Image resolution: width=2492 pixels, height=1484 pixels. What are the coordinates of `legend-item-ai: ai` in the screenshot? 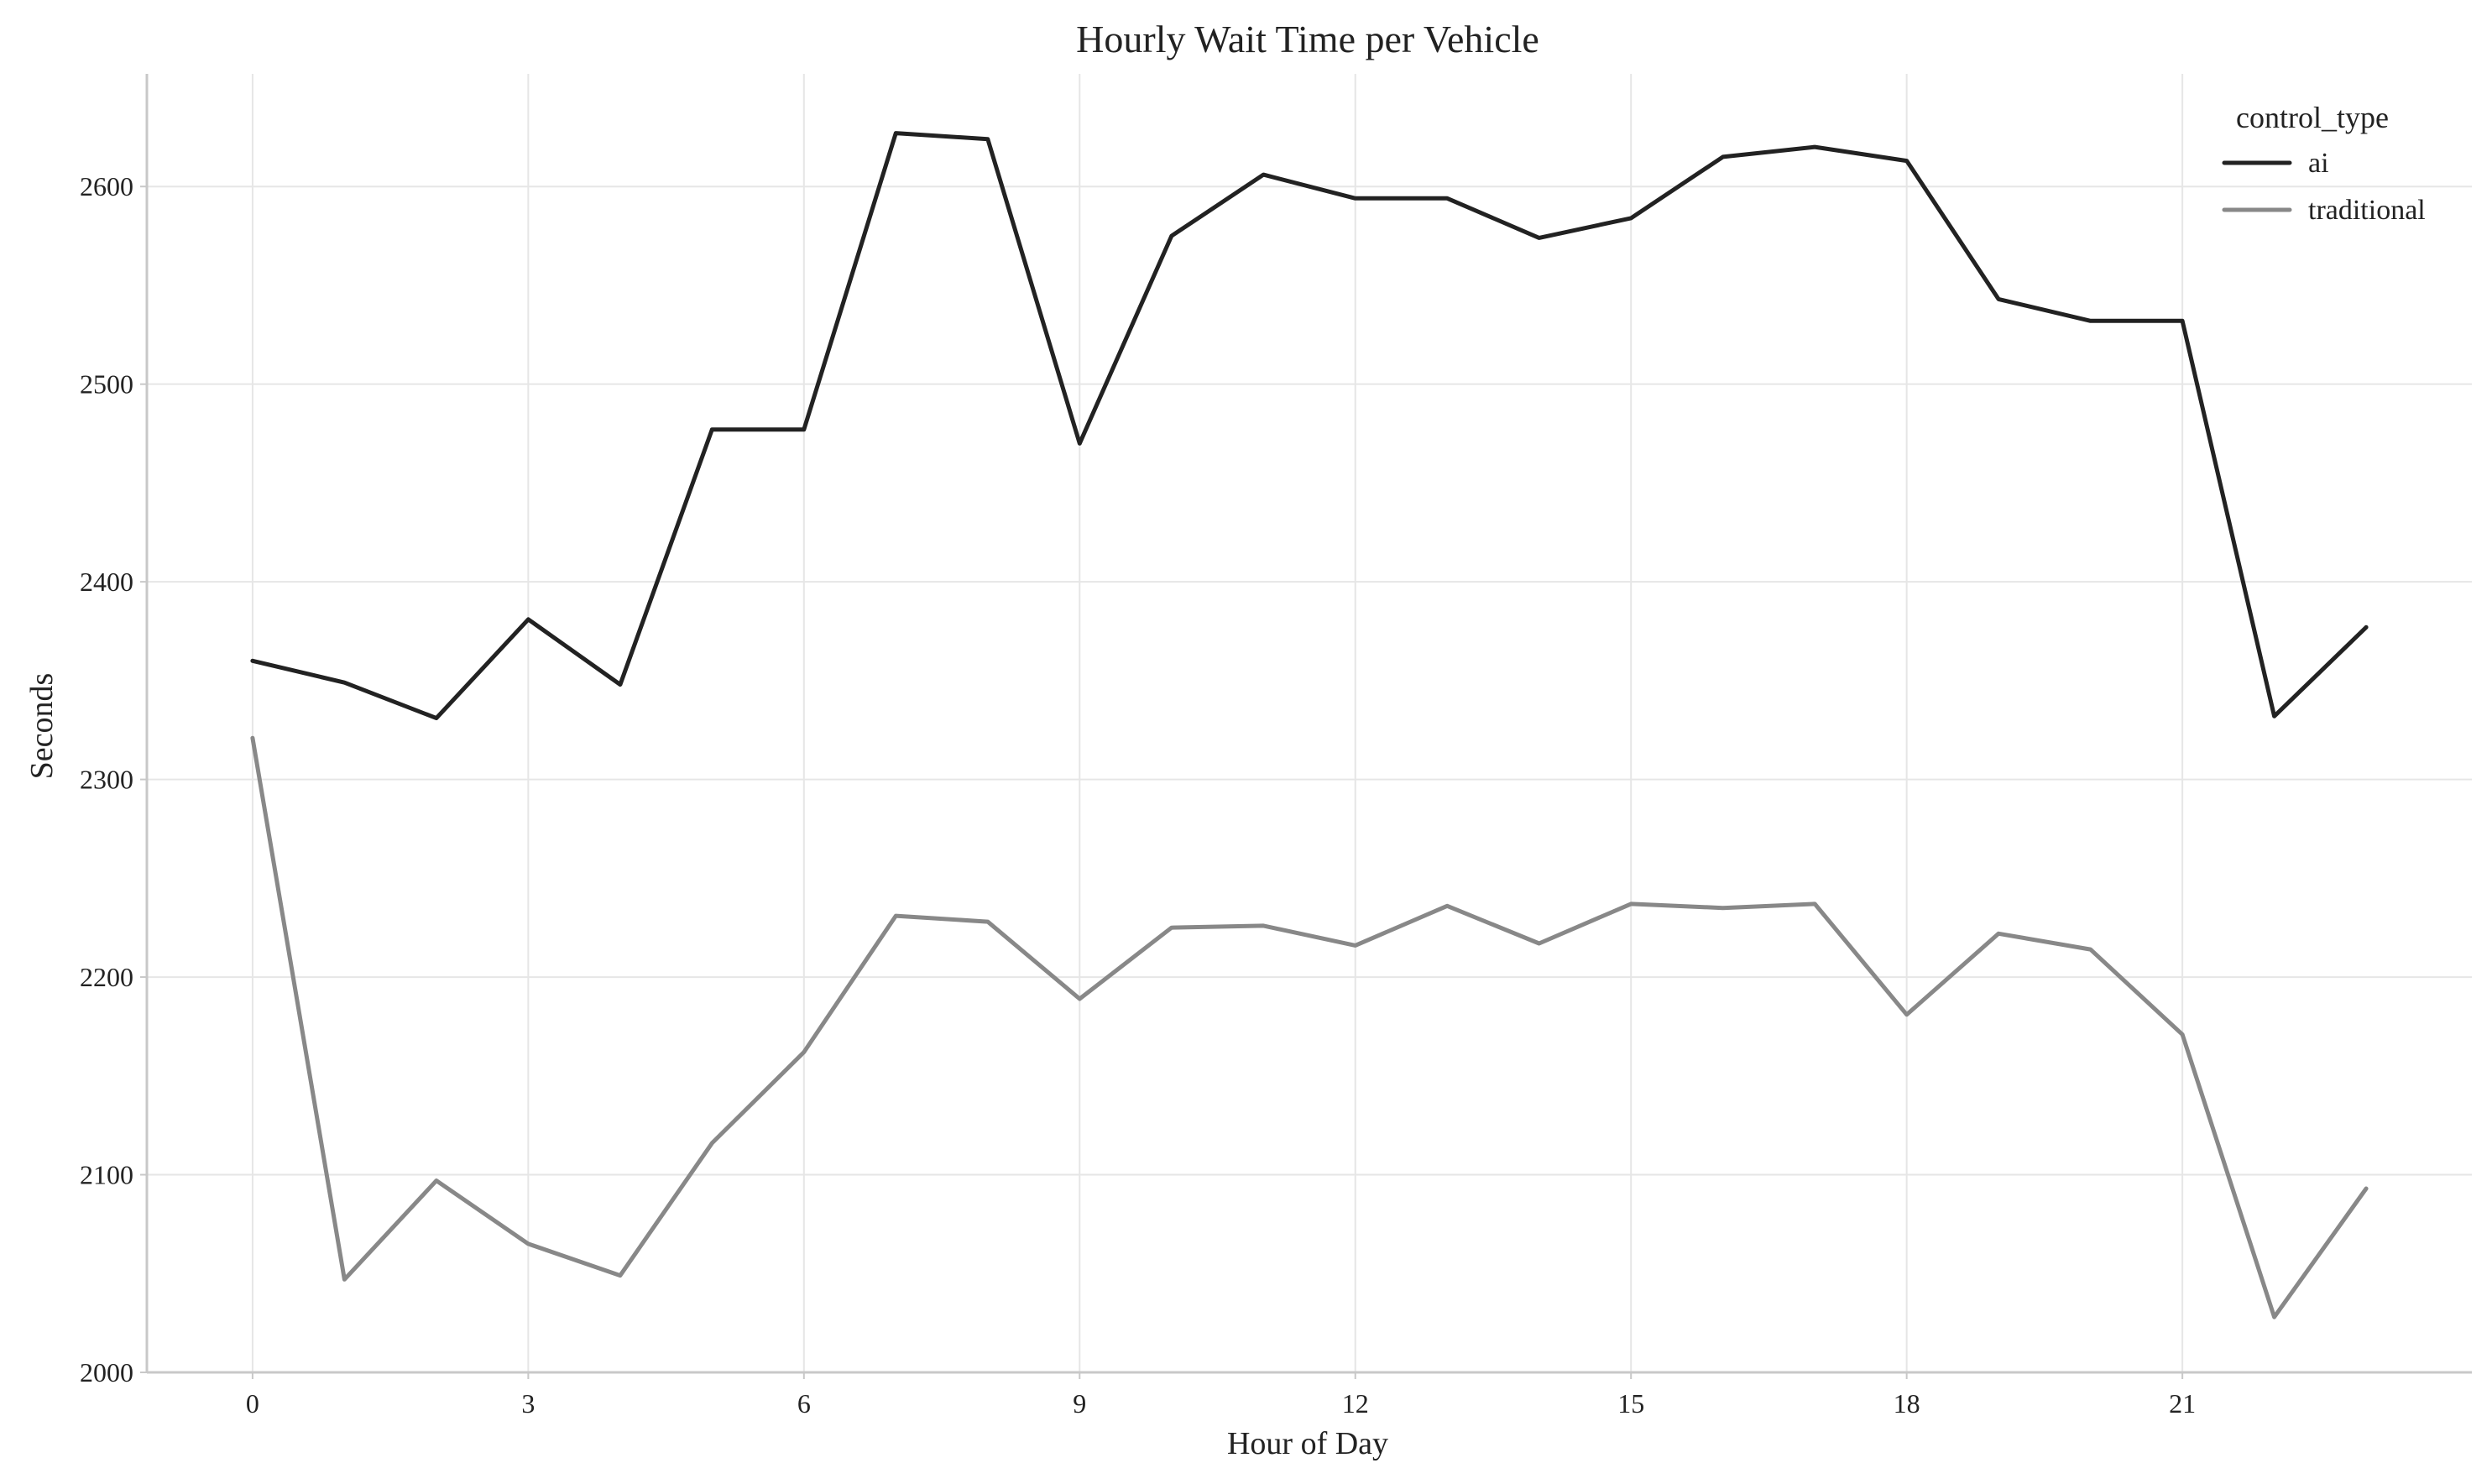 It's located at (2275, 163).